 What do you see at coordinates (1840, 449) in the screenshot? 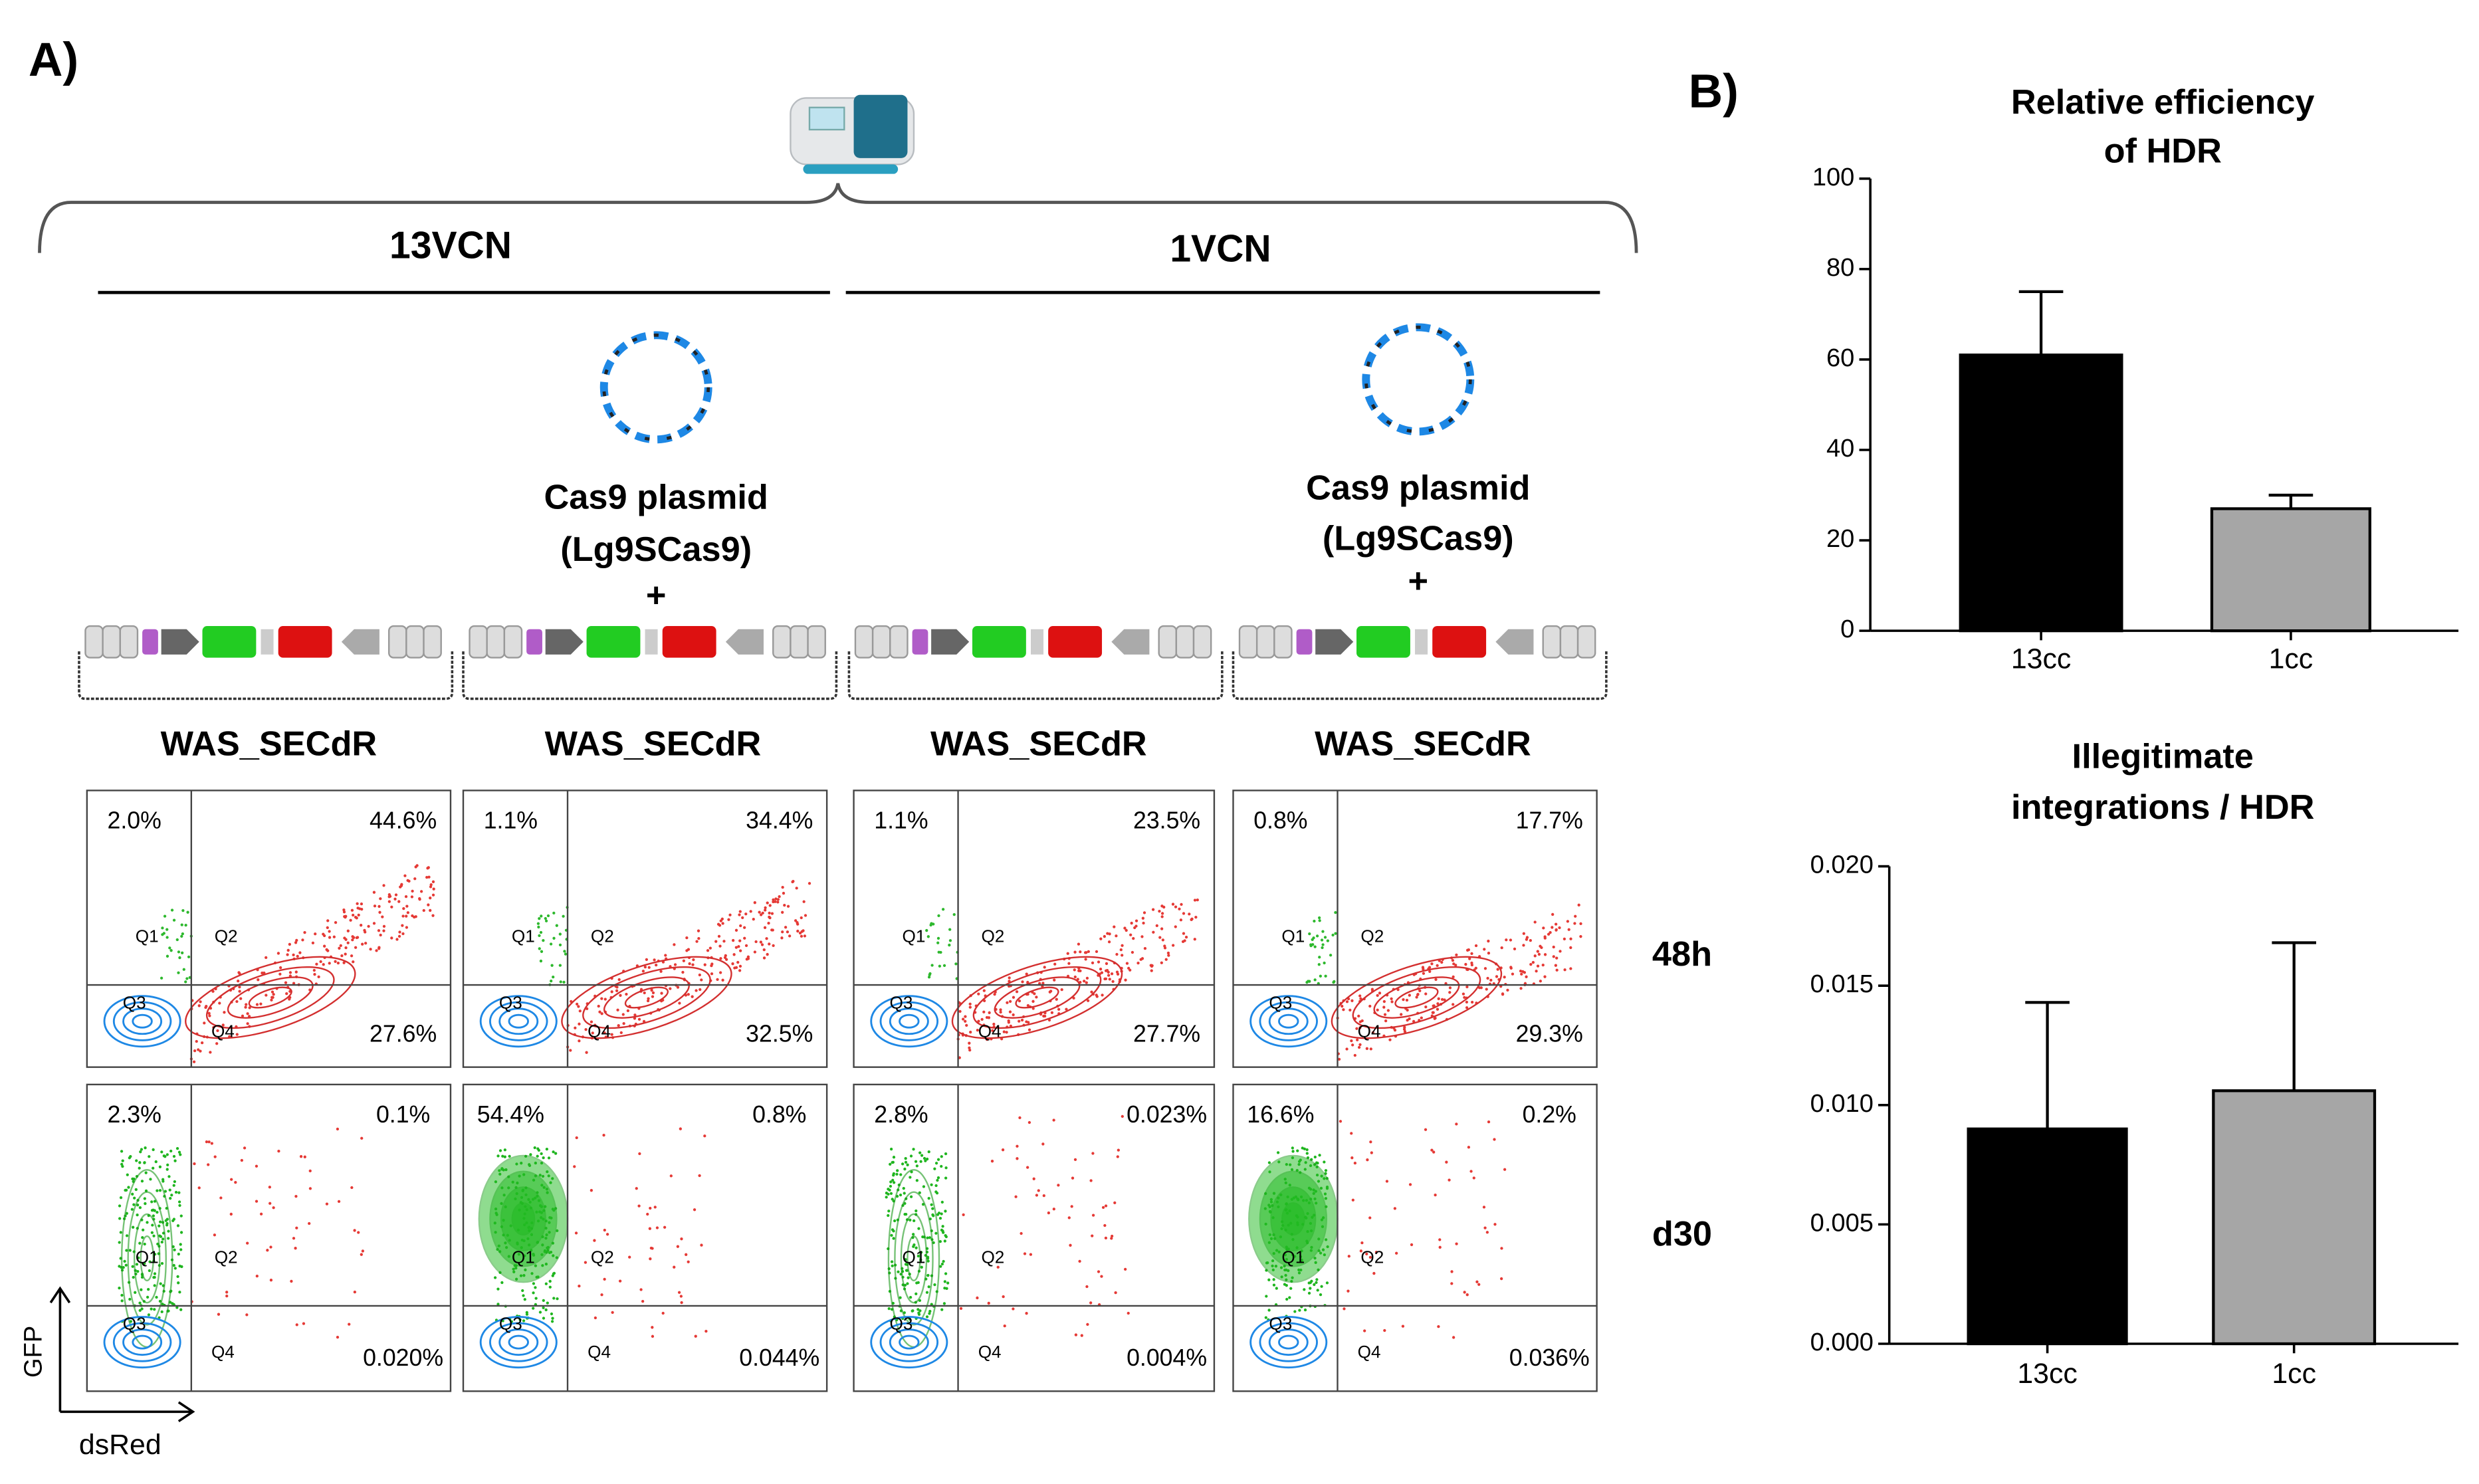
I see `y-tick-label: 40` at bounding box center [1840, 449].